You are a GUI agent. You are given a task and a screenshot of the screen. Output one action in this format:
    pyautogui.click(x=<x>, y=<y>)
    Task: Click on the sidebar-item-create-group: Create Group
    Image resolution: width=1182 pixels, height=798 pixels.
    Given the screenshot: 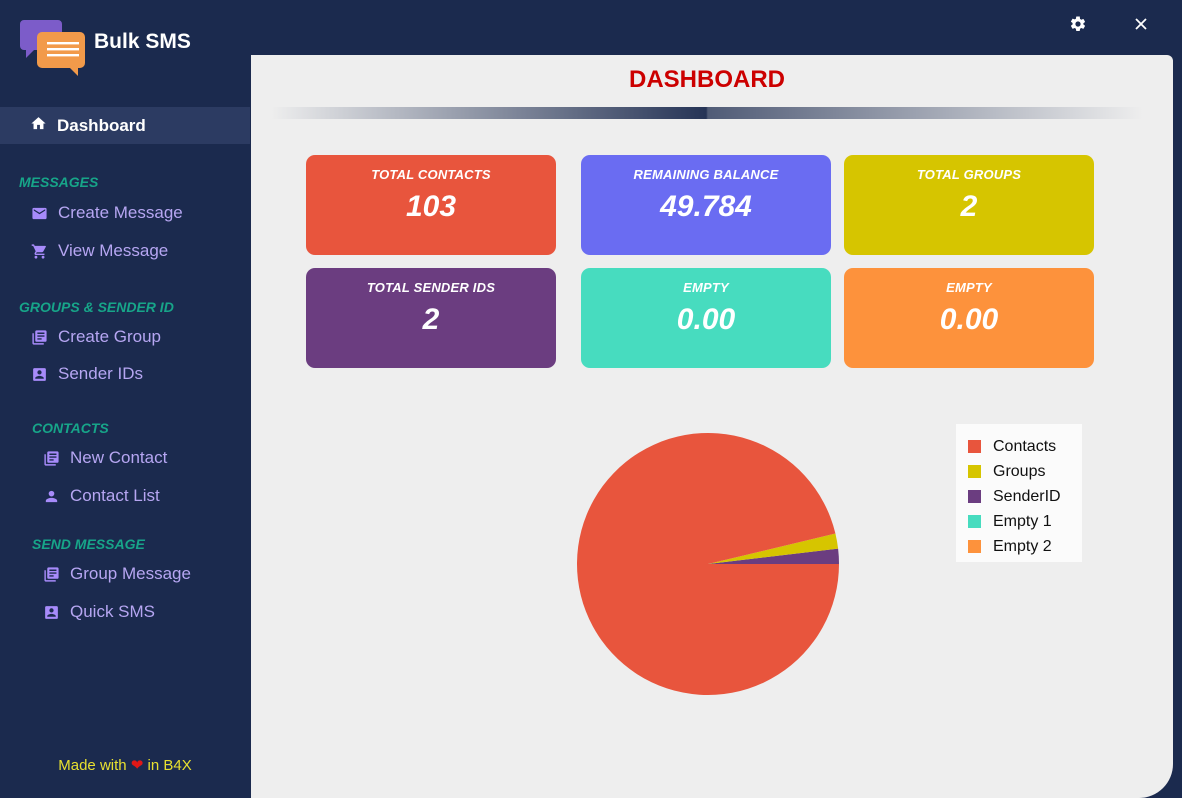 What is the action you would take?
    pyautogui.click(x=95, y=337)
    